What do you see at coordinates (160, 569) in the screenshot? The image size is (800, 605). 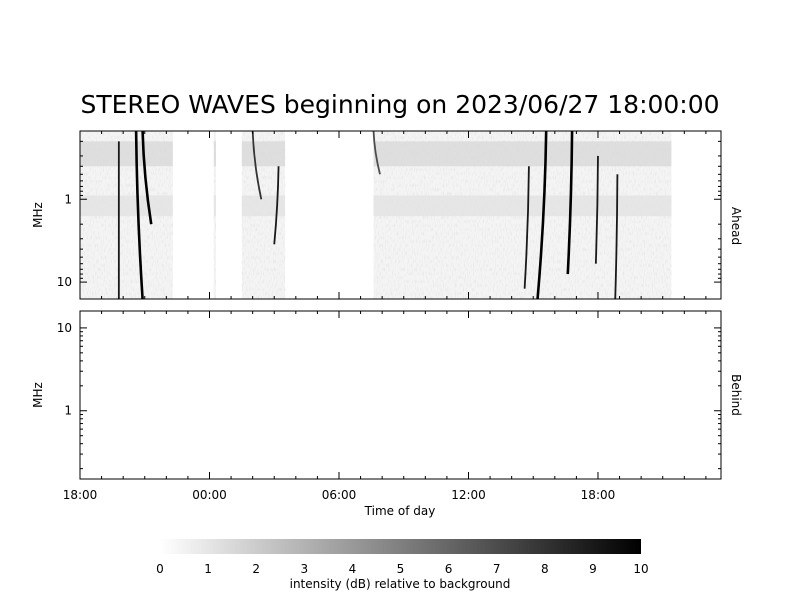 I see `colorbar-tick-label: 0` at bounding box center [160, 569].